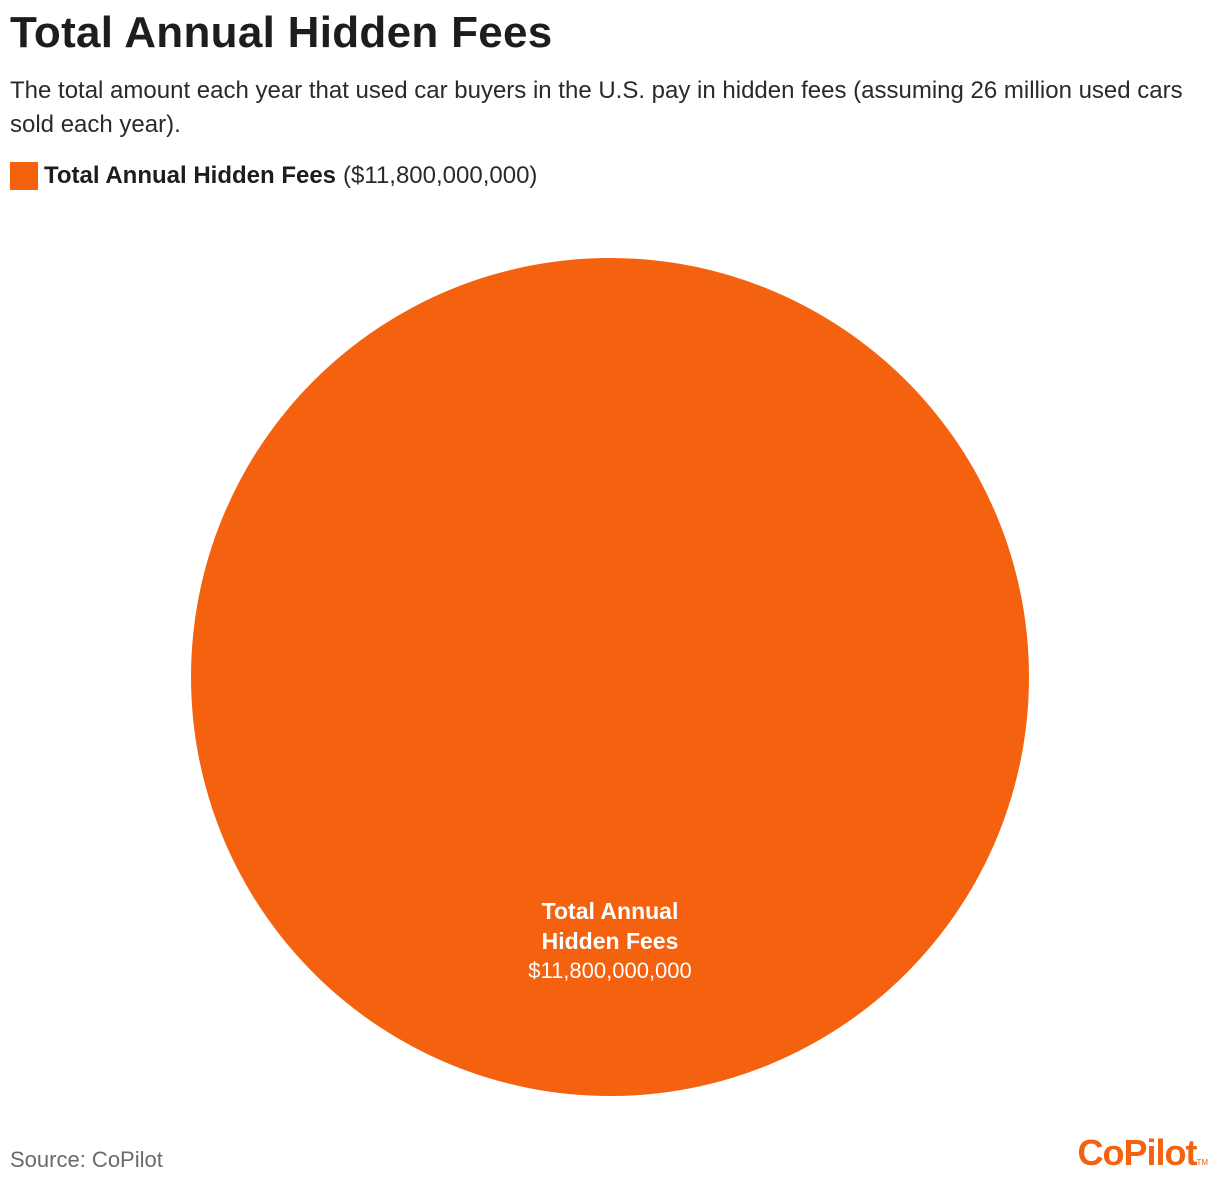 This screenshot has width=1220, height=1184. I want to click on copilot-logo: CoPilotTM, so click(1142, 1153).